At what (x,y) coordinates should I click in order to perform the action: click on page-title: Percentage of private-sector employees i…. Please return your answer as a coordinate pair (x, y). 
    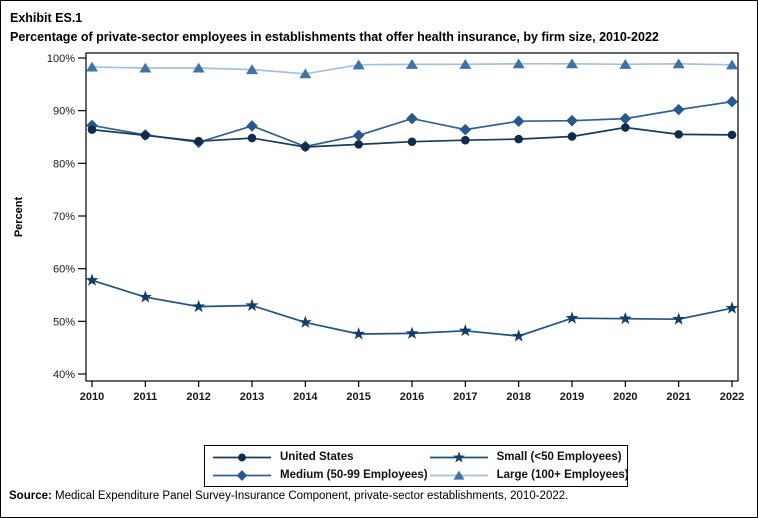
    Looking at the image, I should click on (334, 36).